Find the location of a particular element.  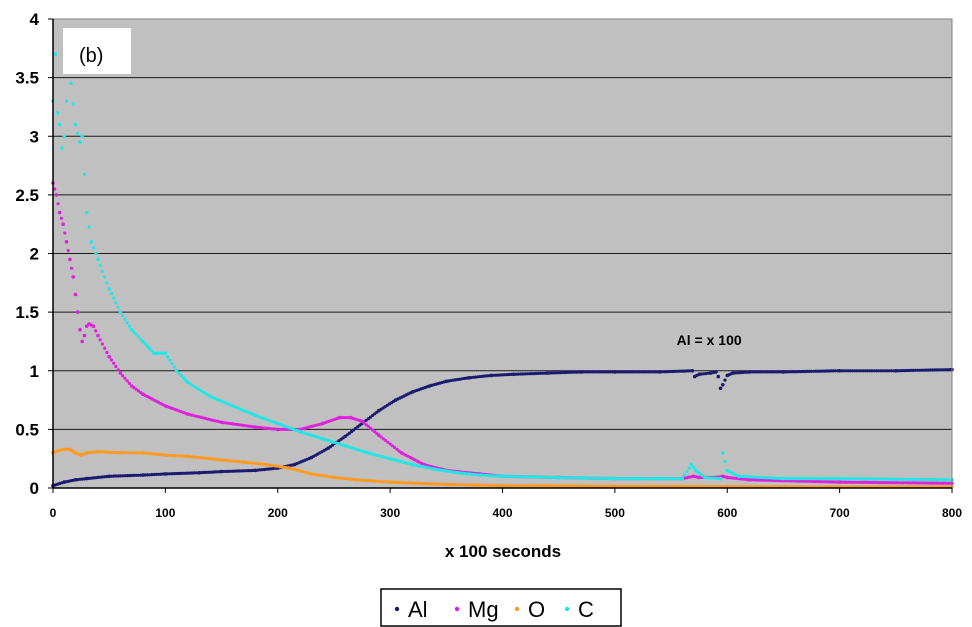

y-tick-label-0: 0 is located at coordinates (34, 488).